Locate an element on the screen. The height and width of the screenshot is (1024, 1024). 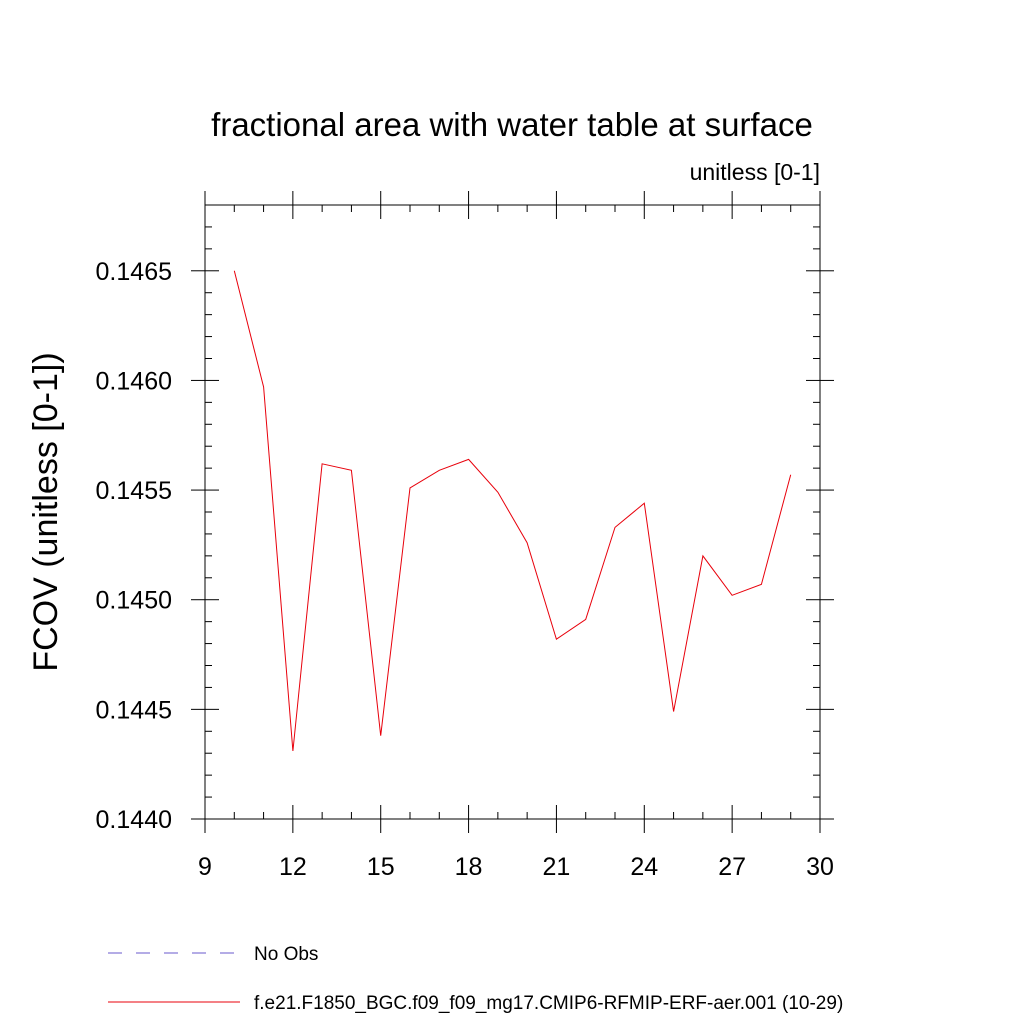
units-label: unitless [0-1] is located at coordinates (755, 172).